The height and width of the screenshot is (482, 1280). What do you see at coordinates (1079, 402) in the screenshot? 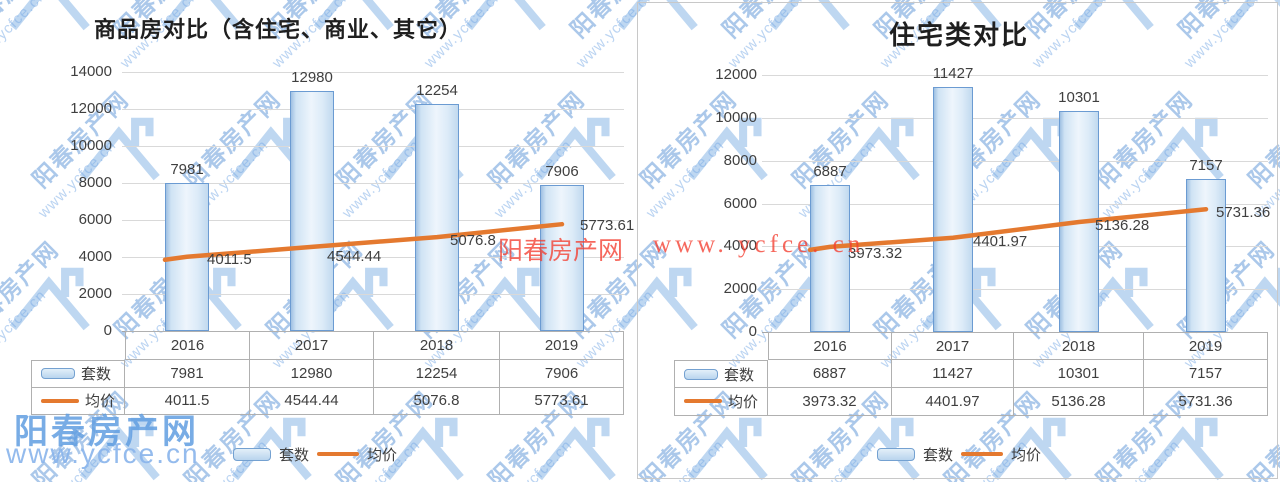
I see `table-value-cell: 5136.28` at bounding box center [1079, 402].